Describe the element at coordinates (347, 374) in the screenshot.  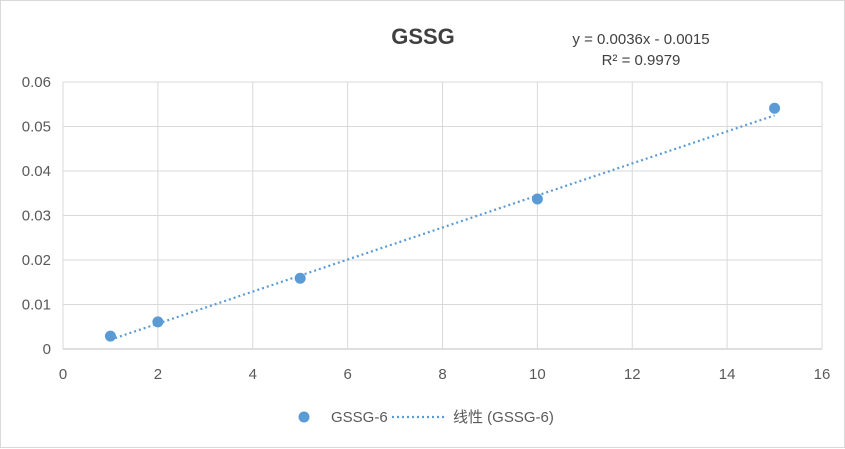
I see `x-tick-label: 6` at that location.